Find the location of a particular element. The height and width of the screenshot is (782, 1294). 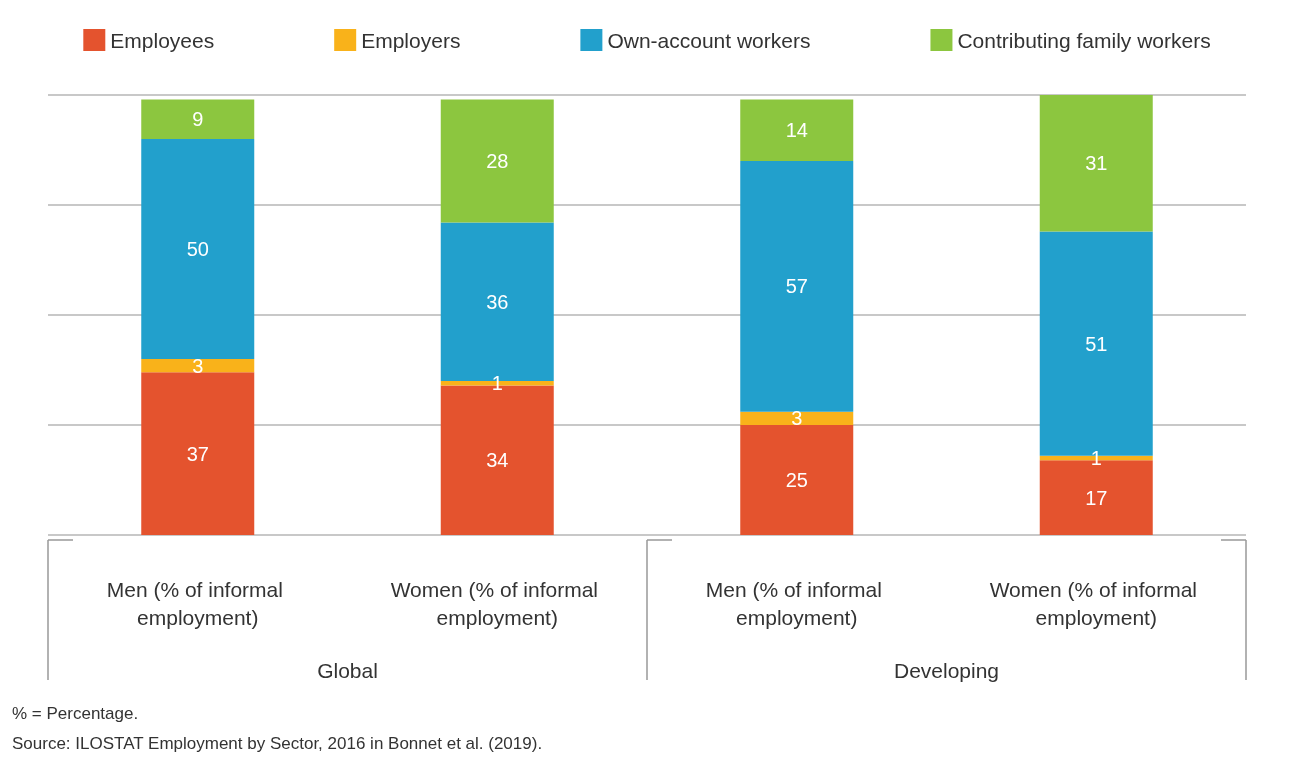

text: % = Percentage. is located at coordinates (75, 713).